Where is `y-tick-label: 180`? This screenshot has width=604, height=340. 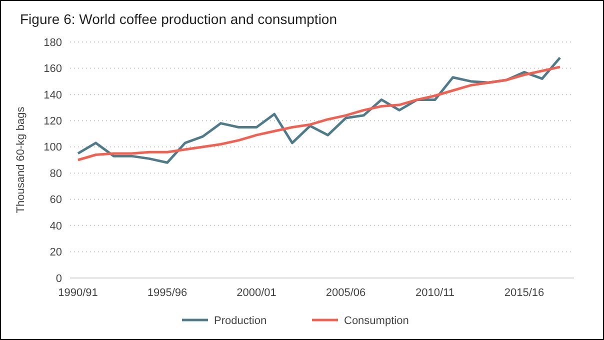
y-tick-label: 180 is located at coordinates (53, 42).